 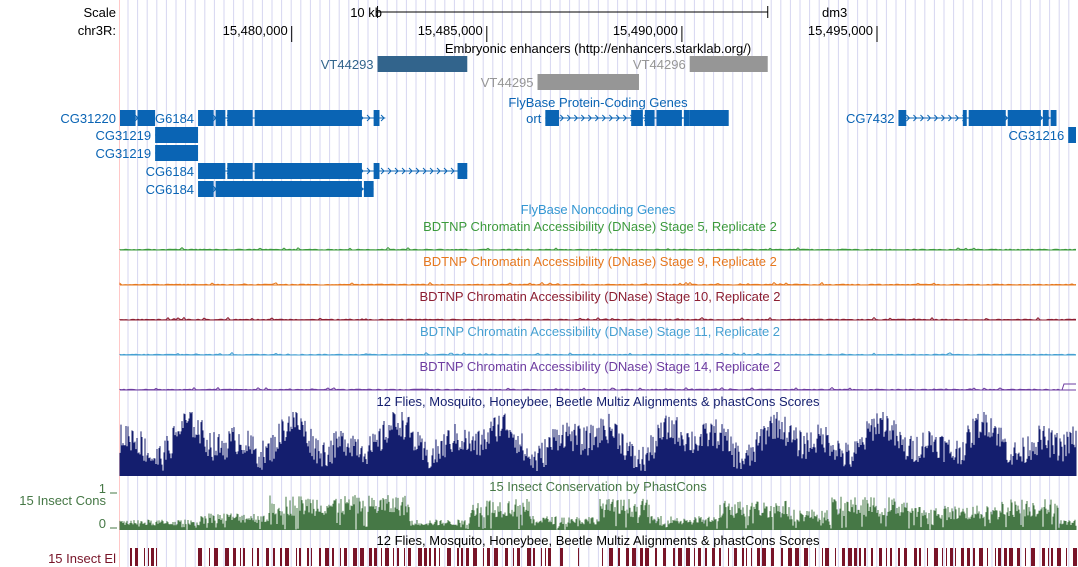 I want to click on phastcons-wiggle, so click(x=598, y=512).